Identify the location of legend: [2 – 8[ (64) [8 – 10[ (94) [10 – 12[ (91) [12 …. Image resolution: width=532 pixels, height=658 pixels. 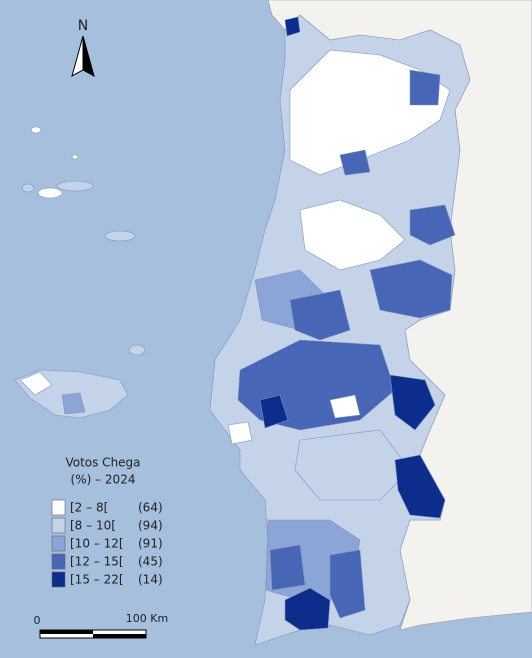
(107, 543).